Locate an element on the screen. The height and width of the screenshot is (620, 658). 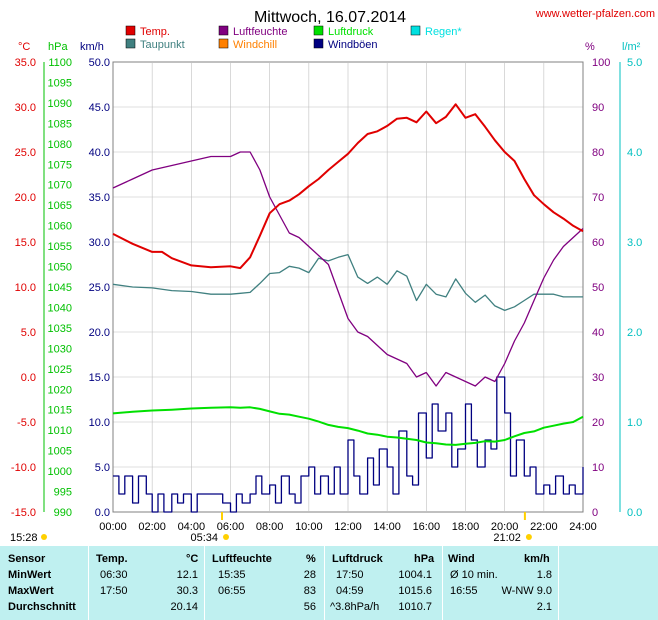
rain-tick-label: 3.0 is located at coordinates (634, 243).